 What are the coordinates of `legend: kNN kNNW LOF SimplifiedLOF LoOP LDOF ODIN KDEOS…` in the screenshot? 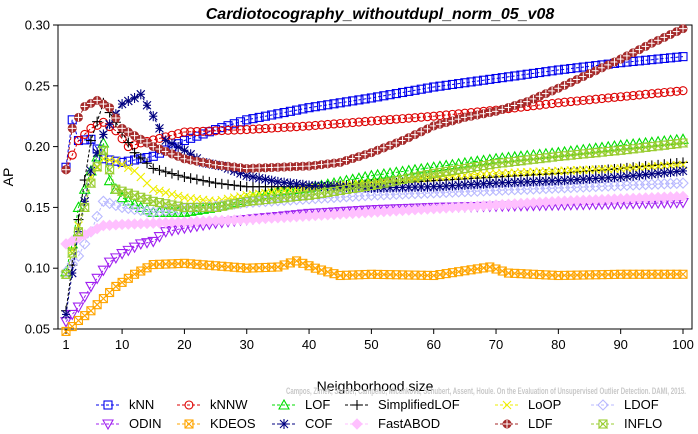 It's located at (379, 414).